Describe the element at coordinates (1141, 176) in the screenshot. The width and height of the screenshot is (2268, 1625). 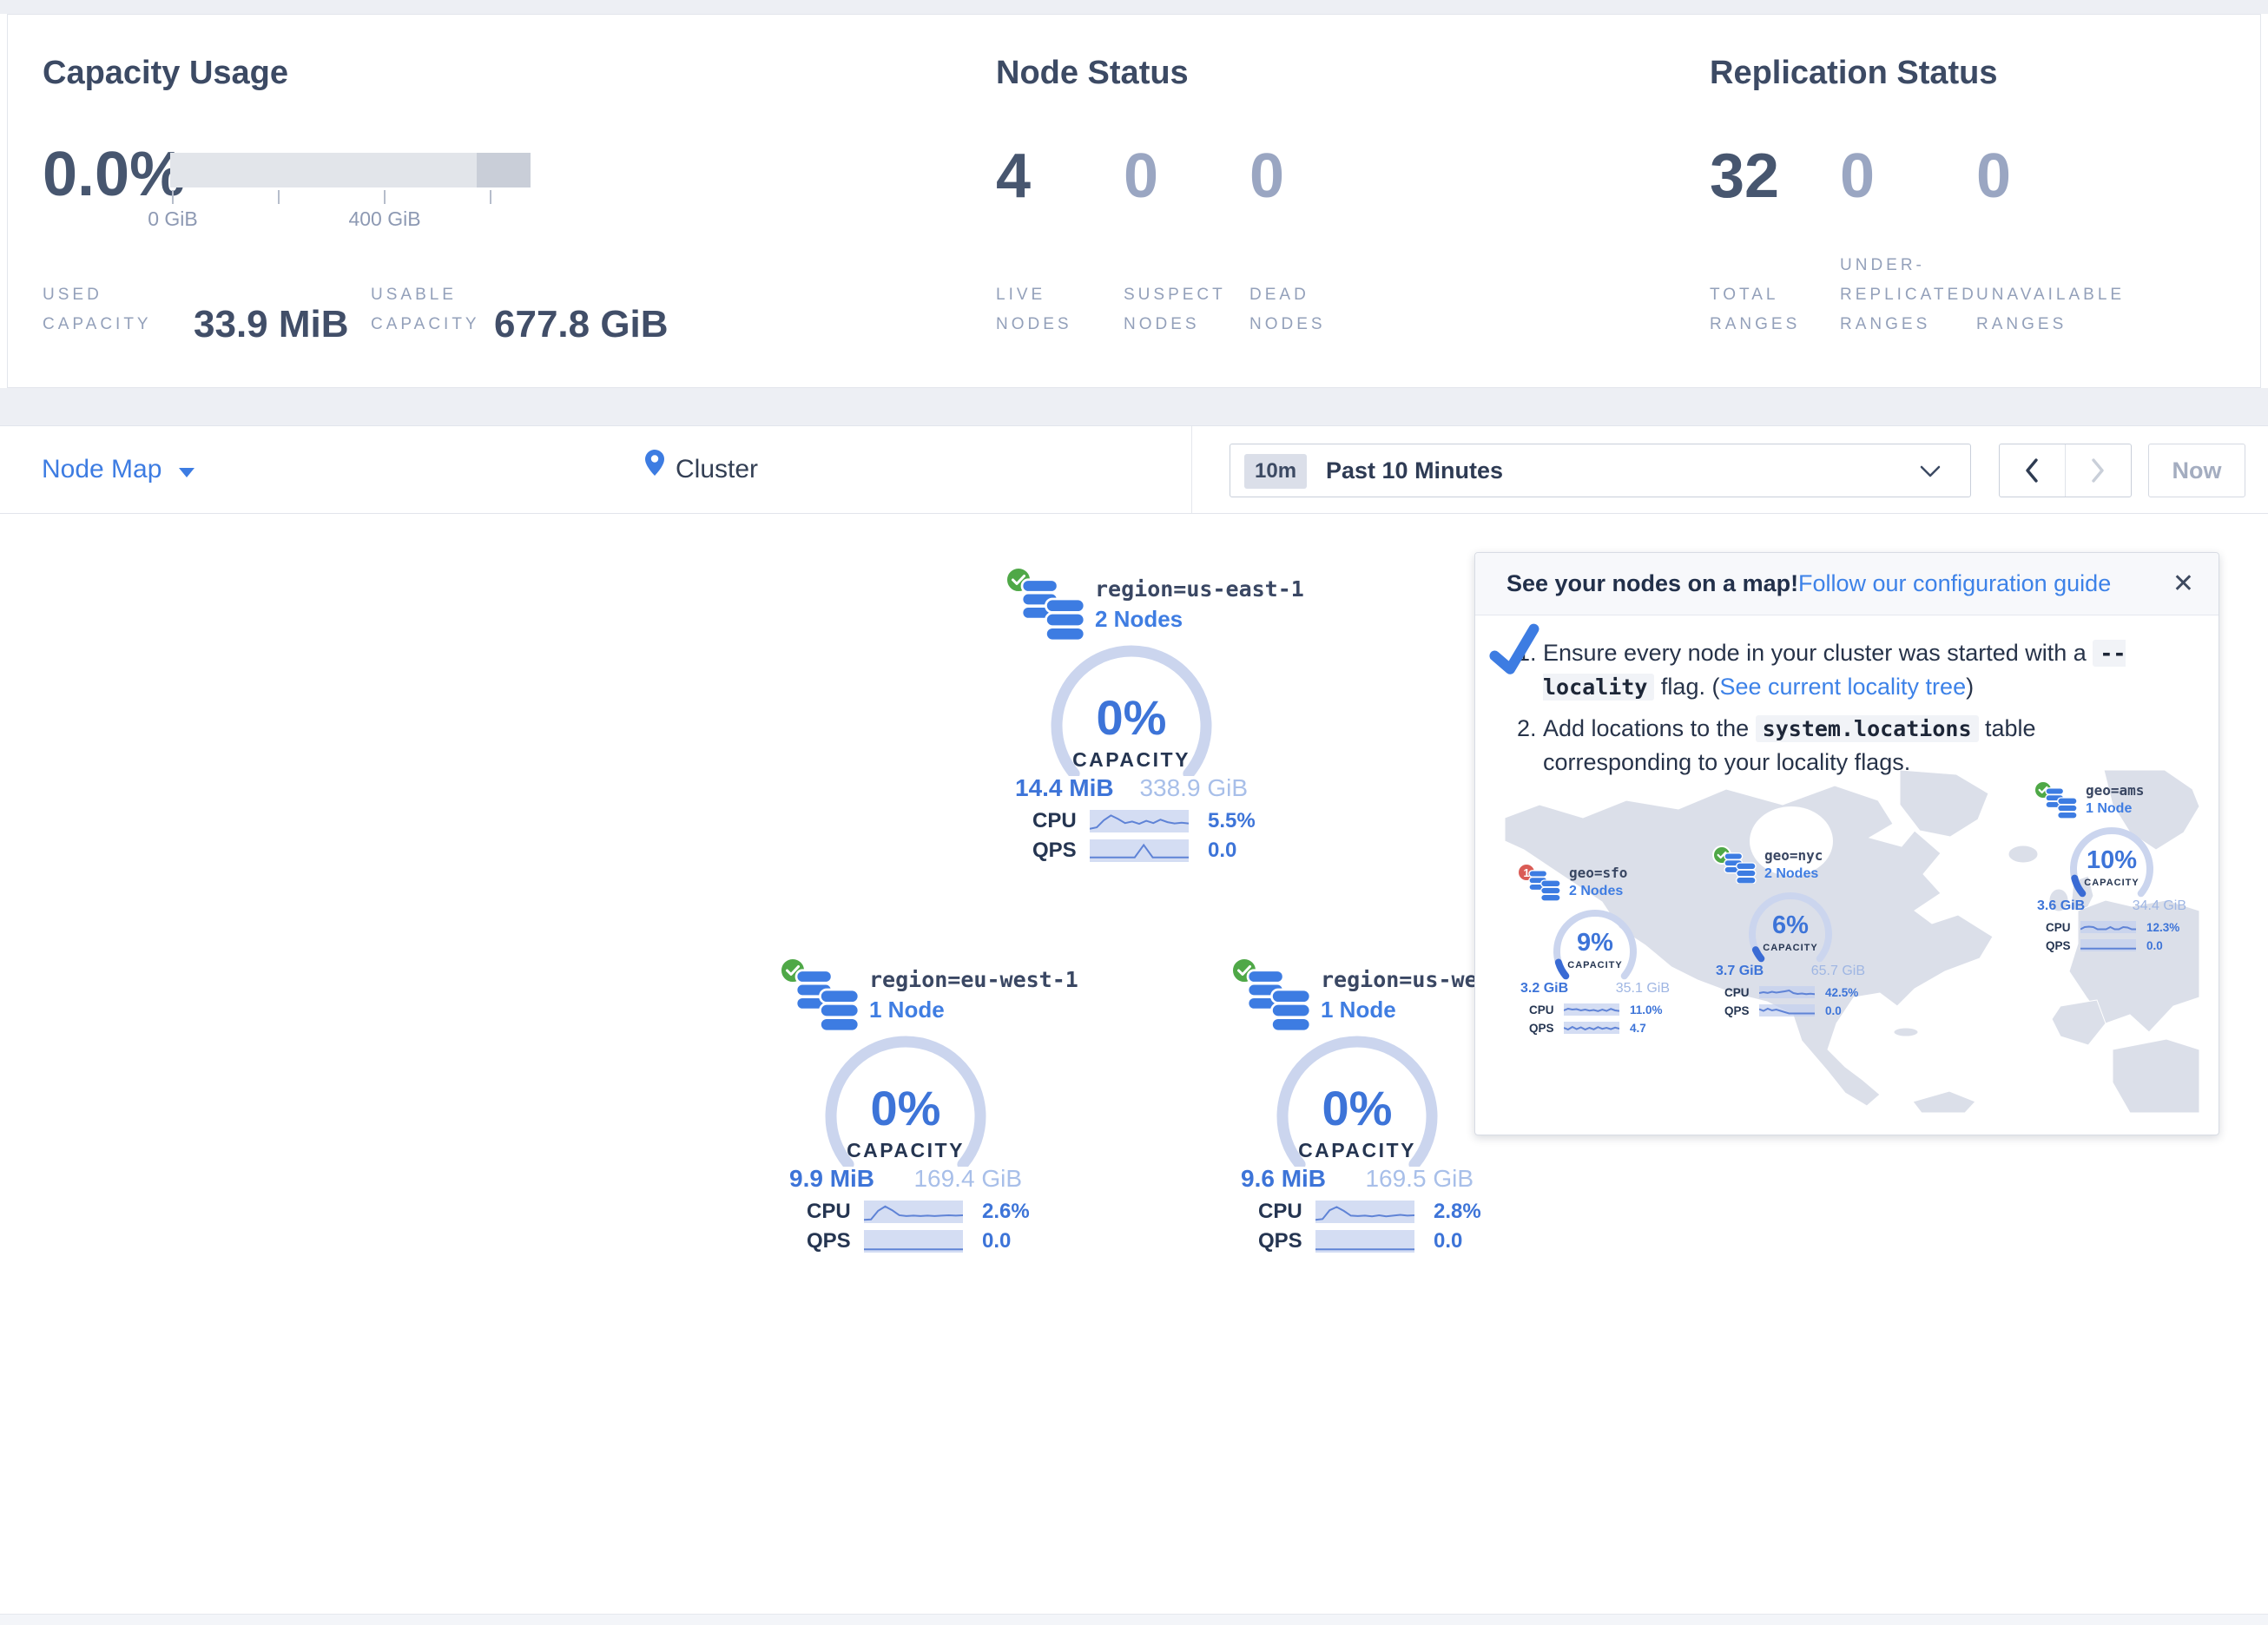
I see `suspect-nodes-count: 0` at that location.